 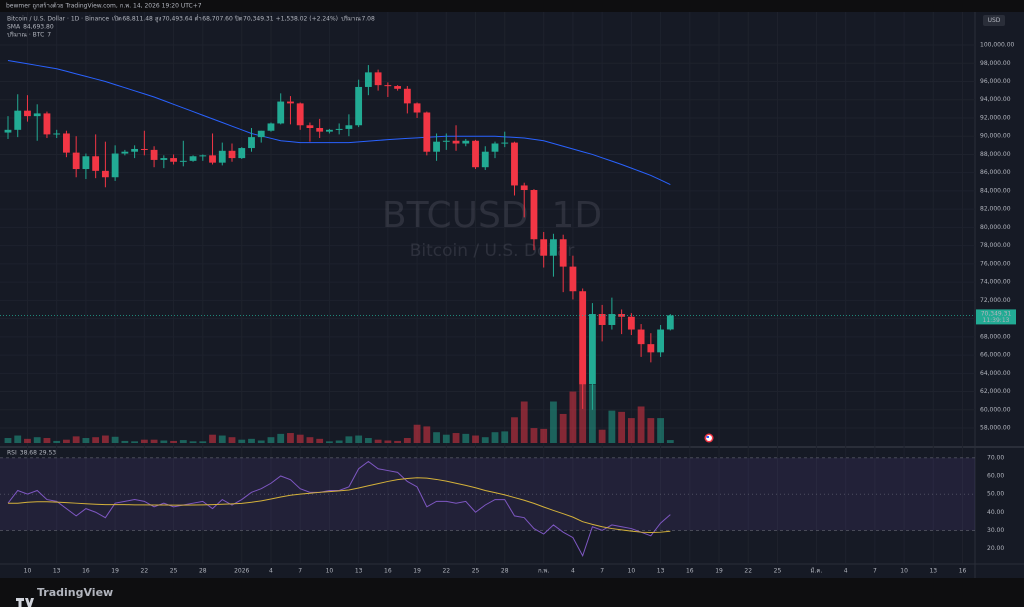 I want to click on legend-text: เปิด, so click(x=117, y=19).